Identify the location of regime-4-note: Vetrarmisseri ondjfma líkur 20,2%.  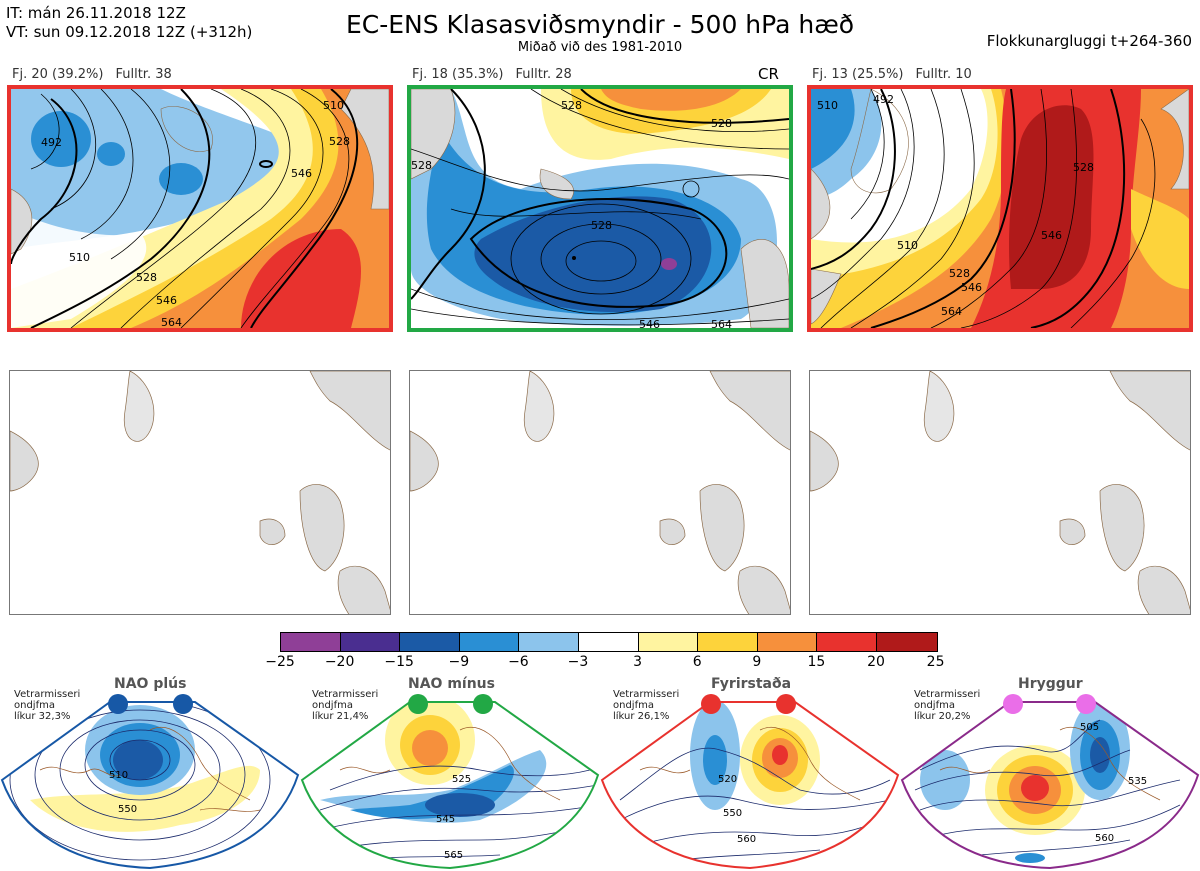
(947, 705).